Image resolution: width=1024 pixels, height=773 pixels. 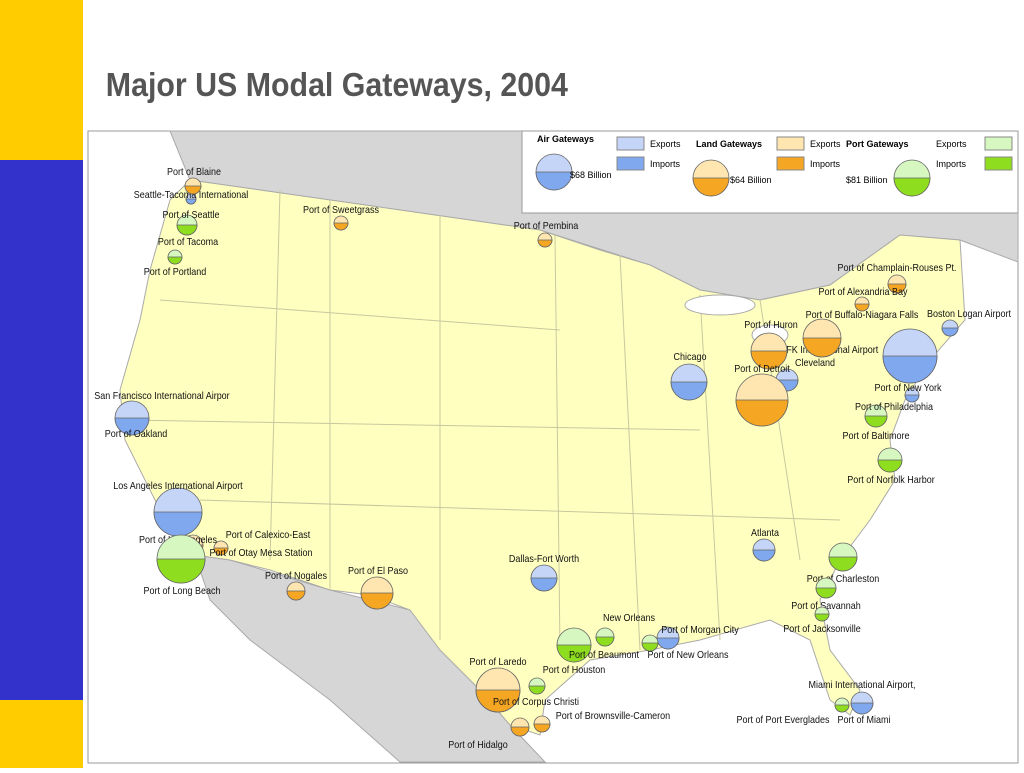 I want to click on slide-title: Major US Modal Gateways, 2004, so click(x=337, y=84).